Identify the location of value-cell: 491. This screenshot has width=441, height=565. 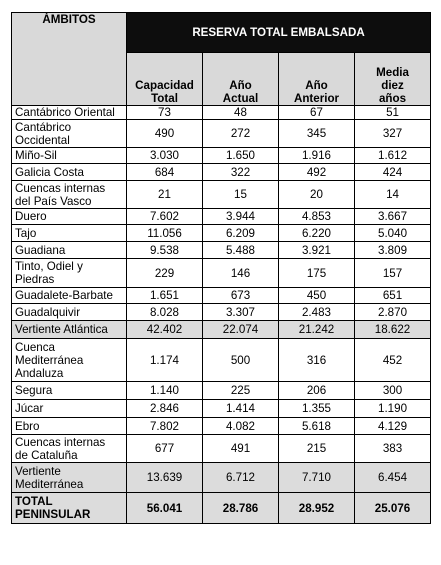
(240, 448).